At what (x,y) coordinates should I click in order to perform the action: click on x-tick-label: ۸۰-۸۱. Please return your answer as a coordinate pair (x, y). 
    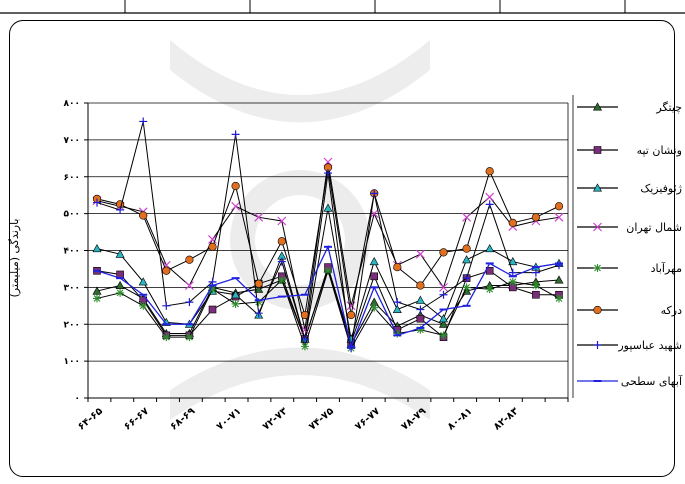
    Looking at the image, I should click on (460, 419).